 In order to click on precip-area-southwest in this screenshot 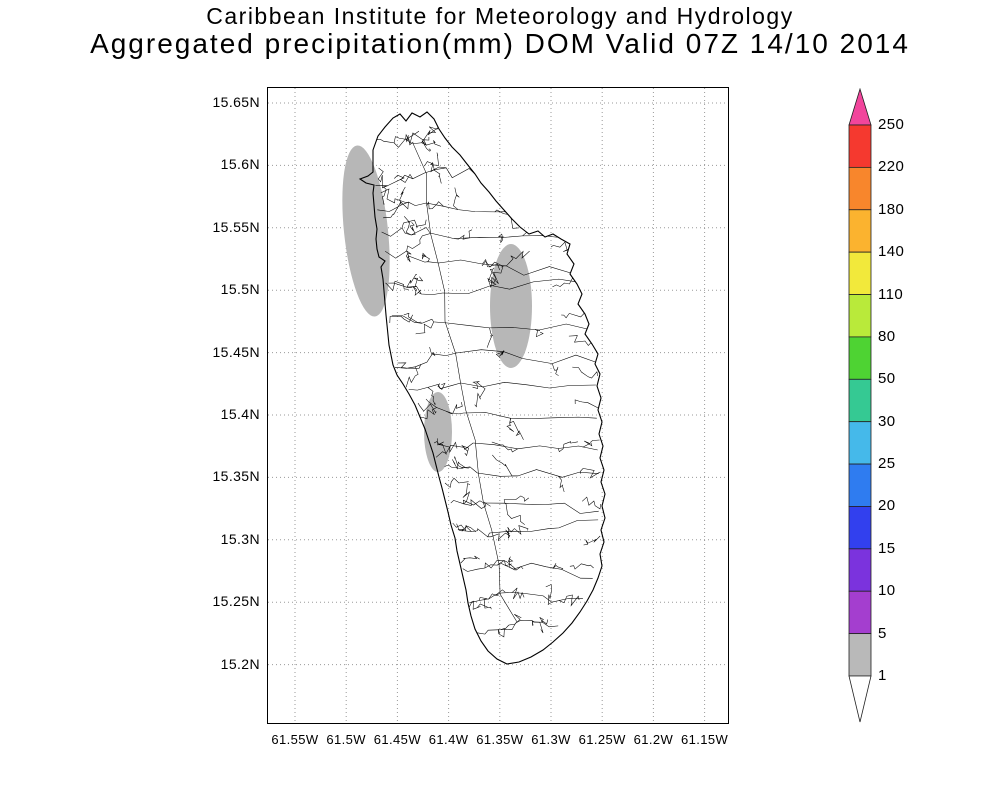, I will do `click(438, 432)`.